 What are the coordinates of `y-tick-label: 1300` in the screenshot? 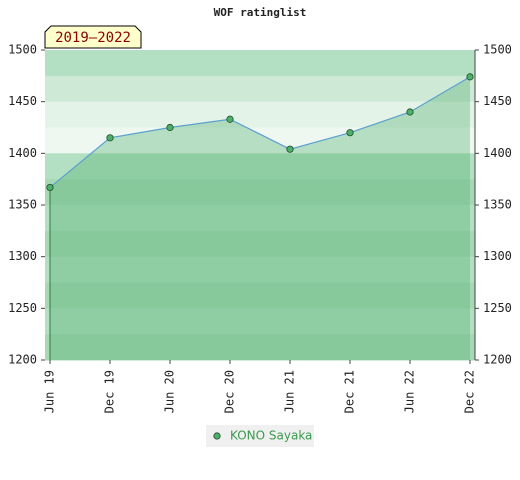 It's located at (22, 256).